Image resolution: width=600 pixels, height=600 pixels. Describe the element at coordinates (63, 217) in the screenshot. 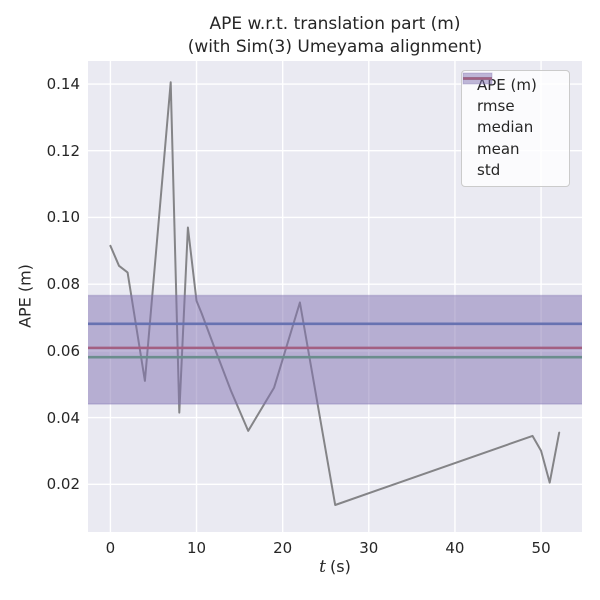

I see `y-tick-label: 0.10` at that location.